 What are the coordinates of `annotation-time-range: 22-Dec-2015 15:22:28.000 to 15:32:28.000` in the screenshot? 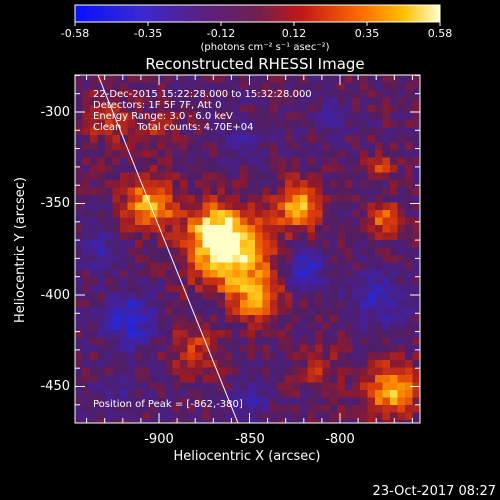 It's located at (202, 94).